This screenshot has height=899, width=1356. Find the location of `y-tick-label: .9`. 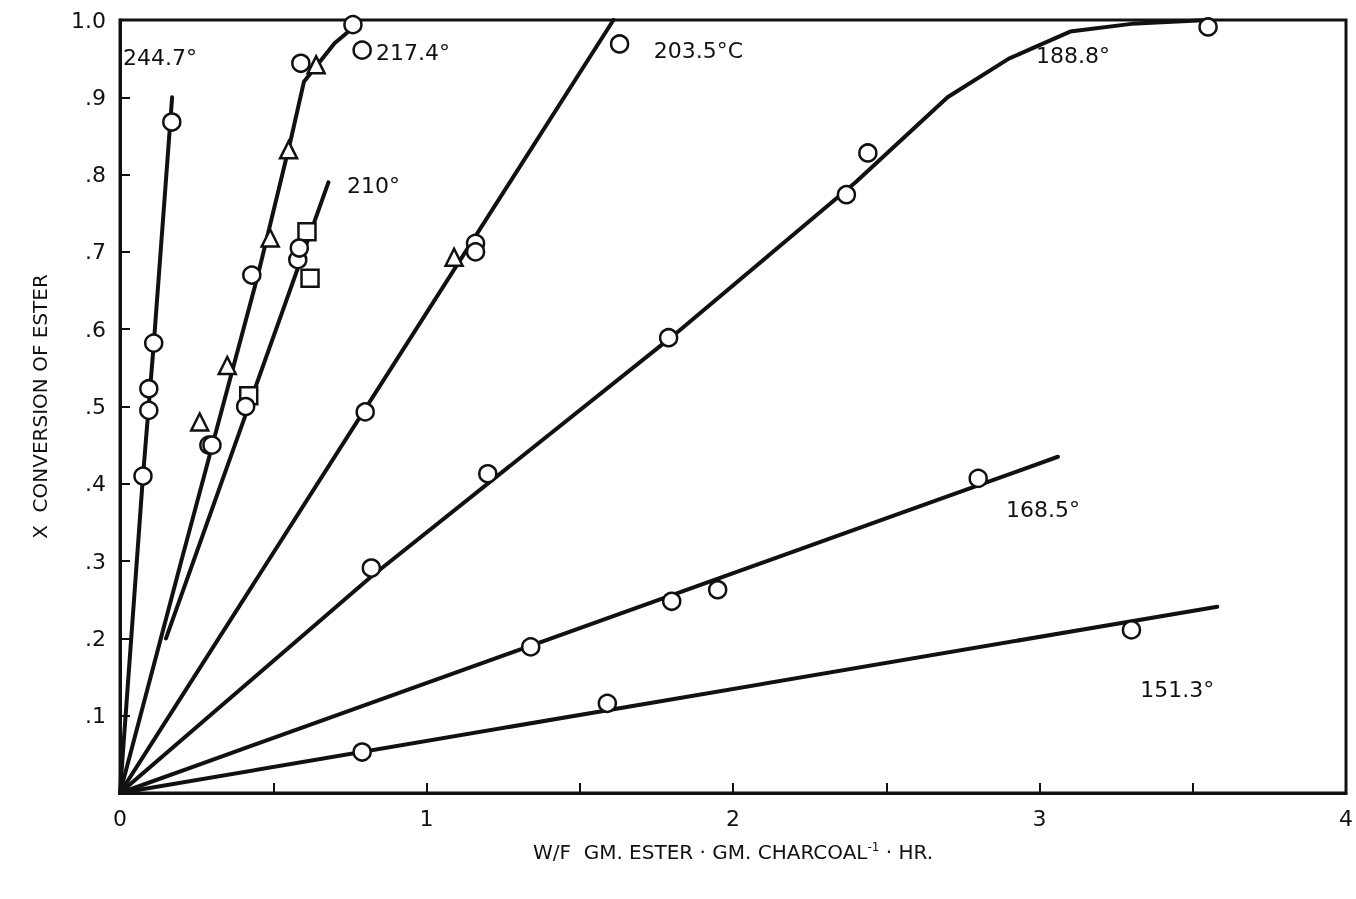

y-tick-label: .9 is located at coordinates (95, 97).